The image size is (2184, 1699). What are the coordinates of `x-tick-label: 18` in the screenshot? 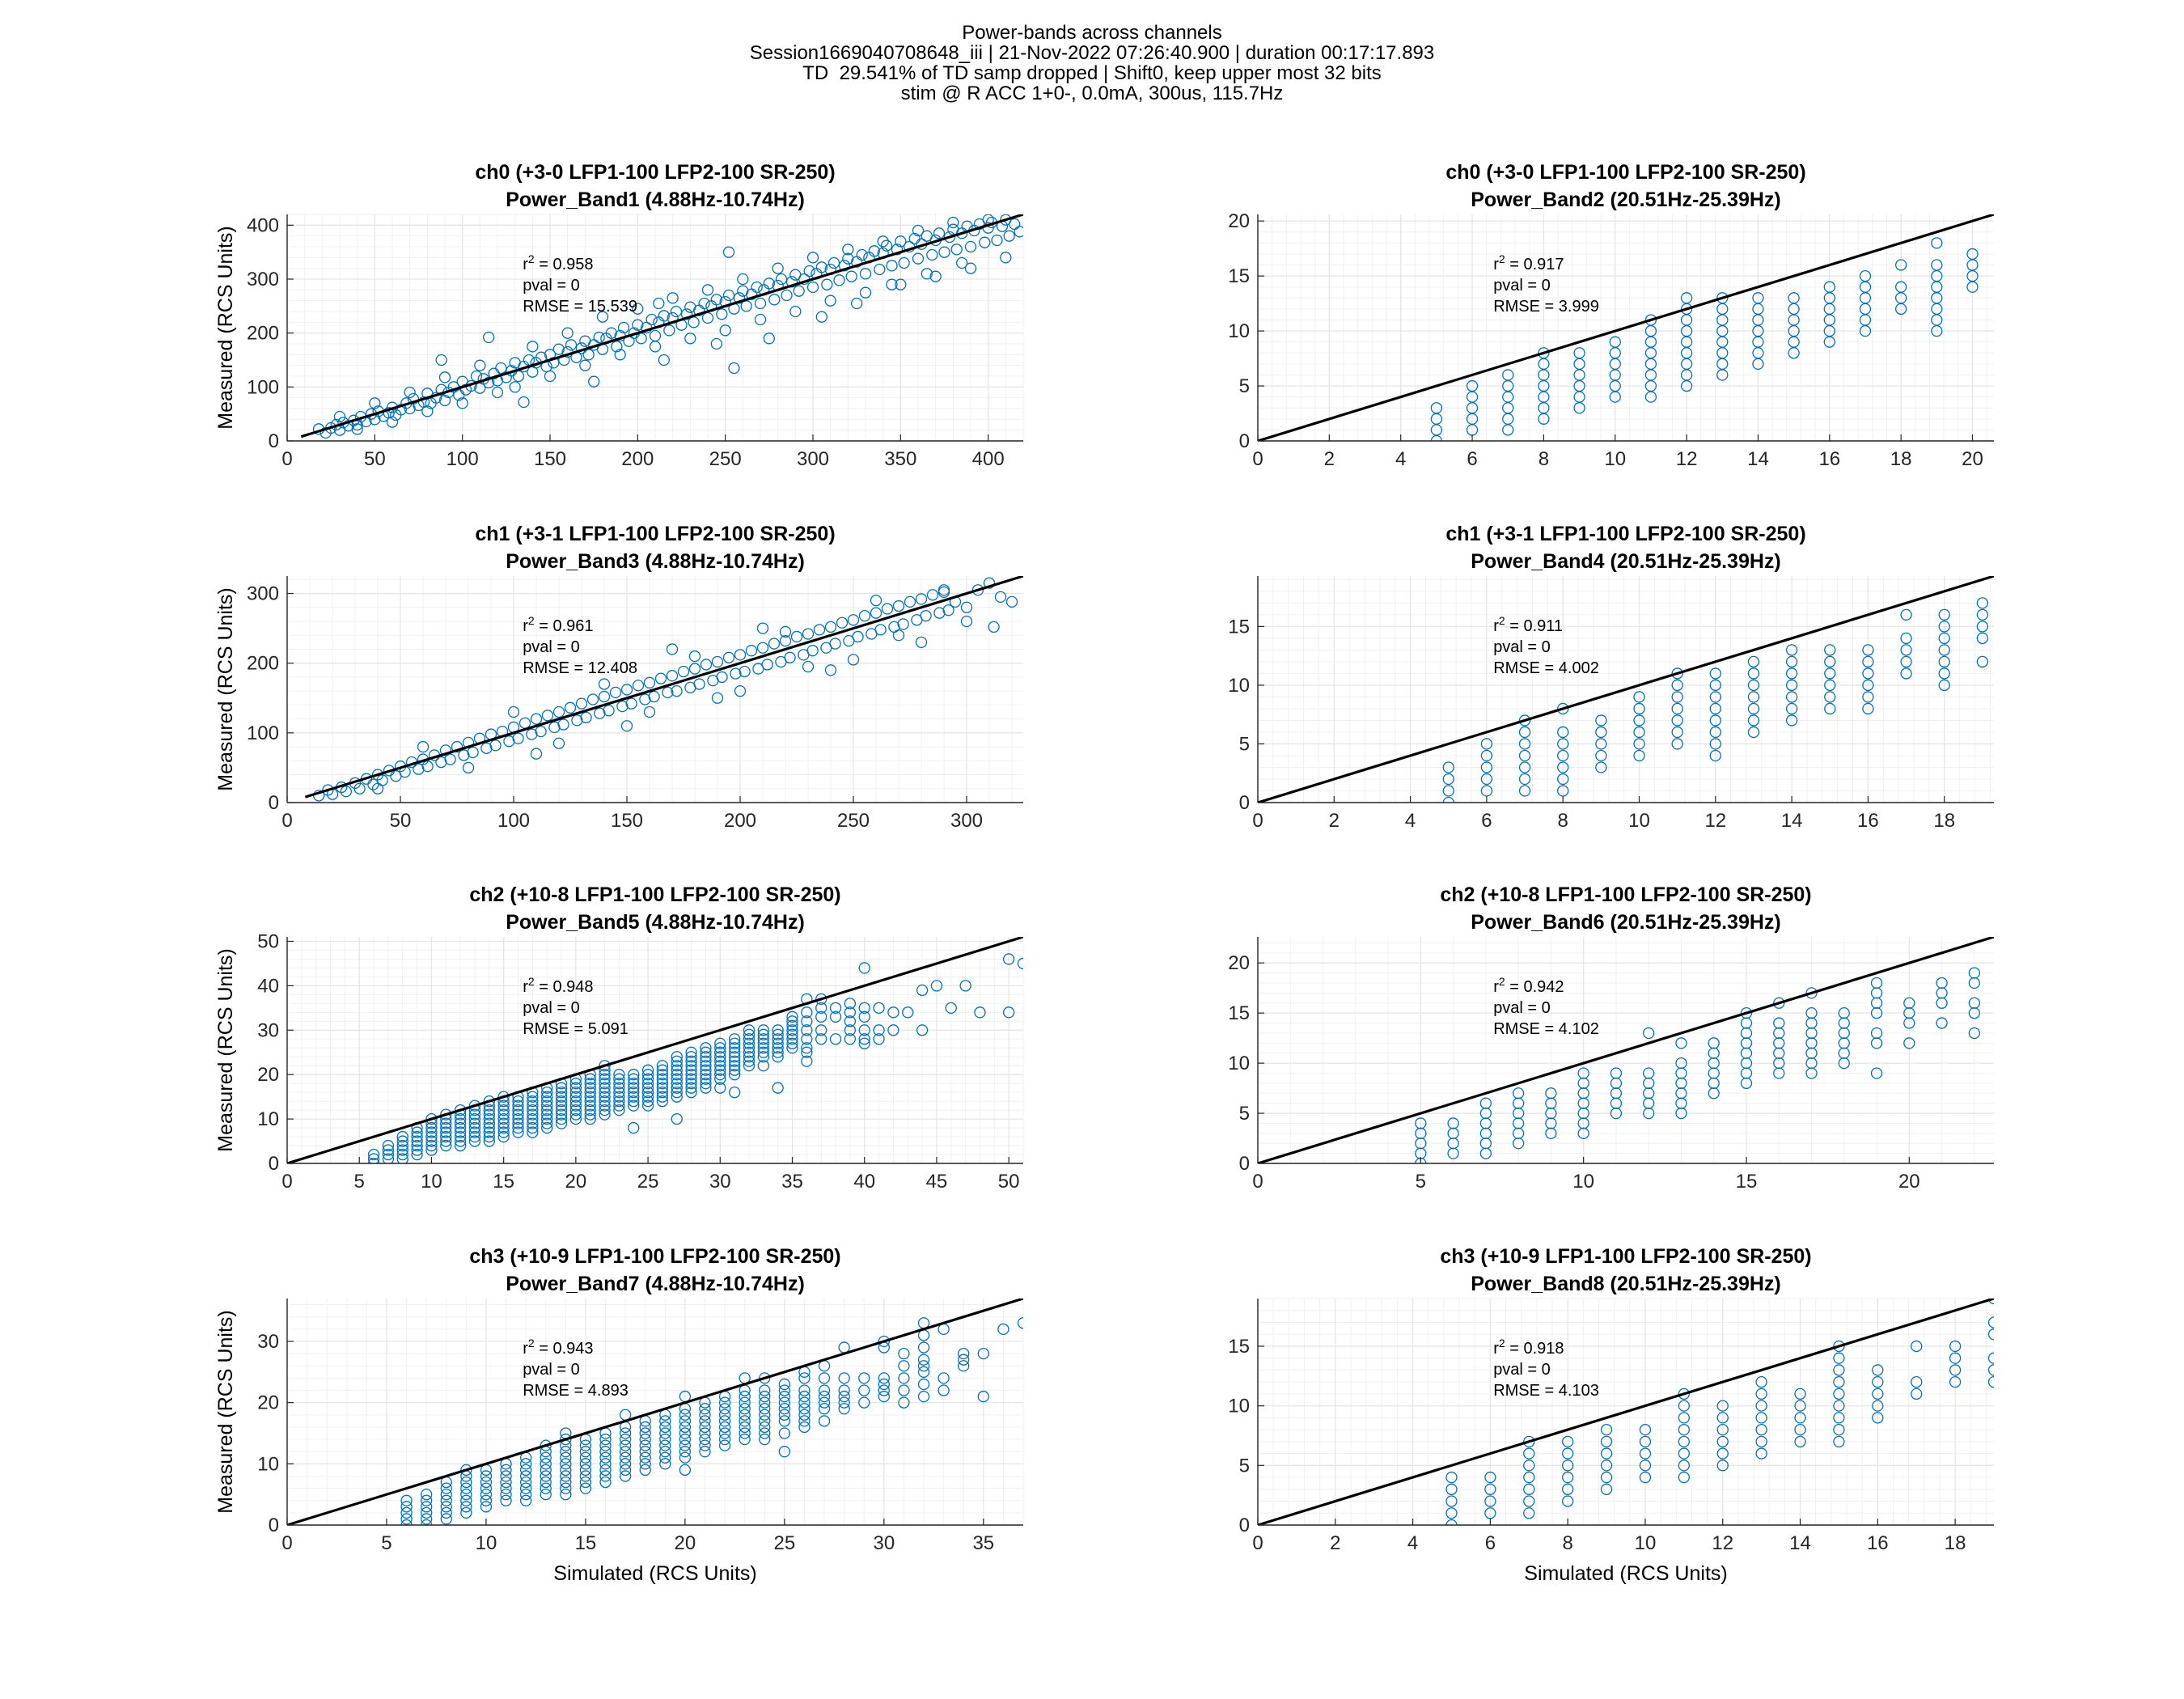 It's located at (1944, 821).